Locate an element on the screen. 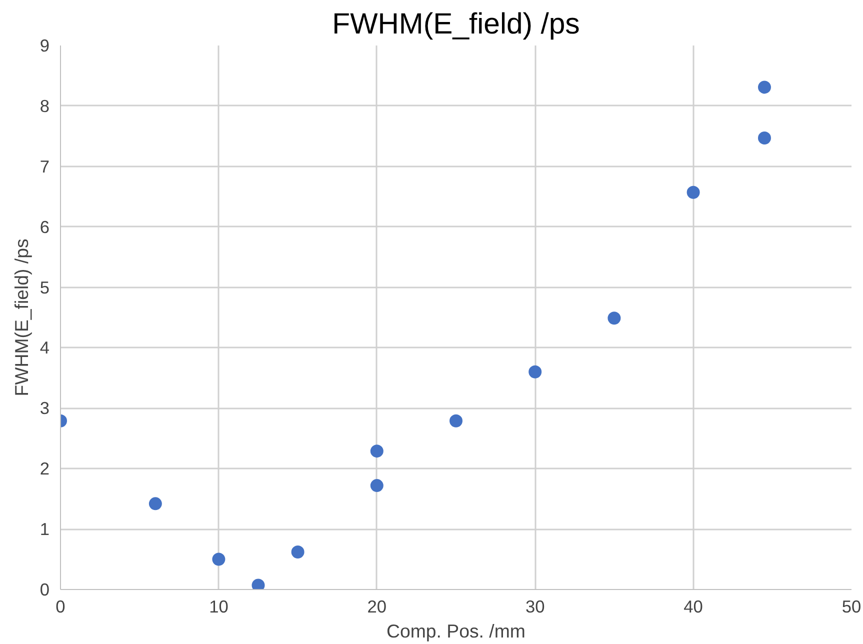 This screenshot has height=644, width=863. y-tick-label: 1 is located at coordinates (45, 529).